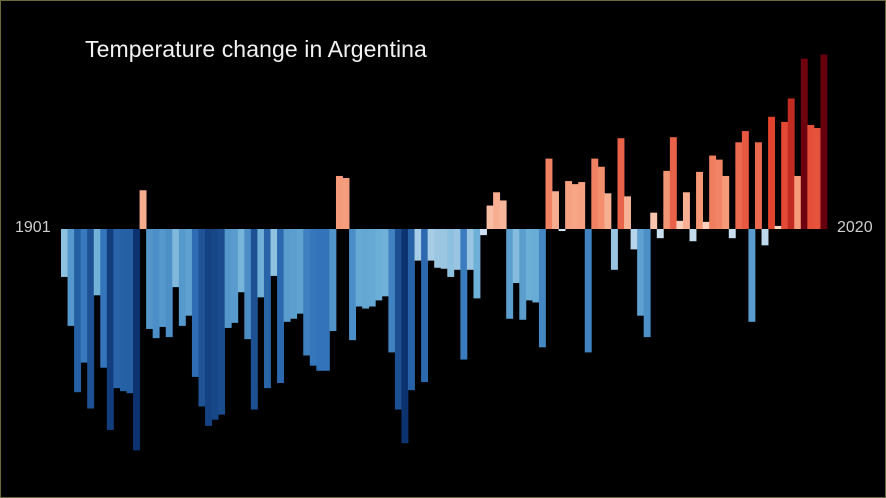  Describe the element at coordinates (33, 227) in the screenshot. I see `start-year-label: 1901` at that location.